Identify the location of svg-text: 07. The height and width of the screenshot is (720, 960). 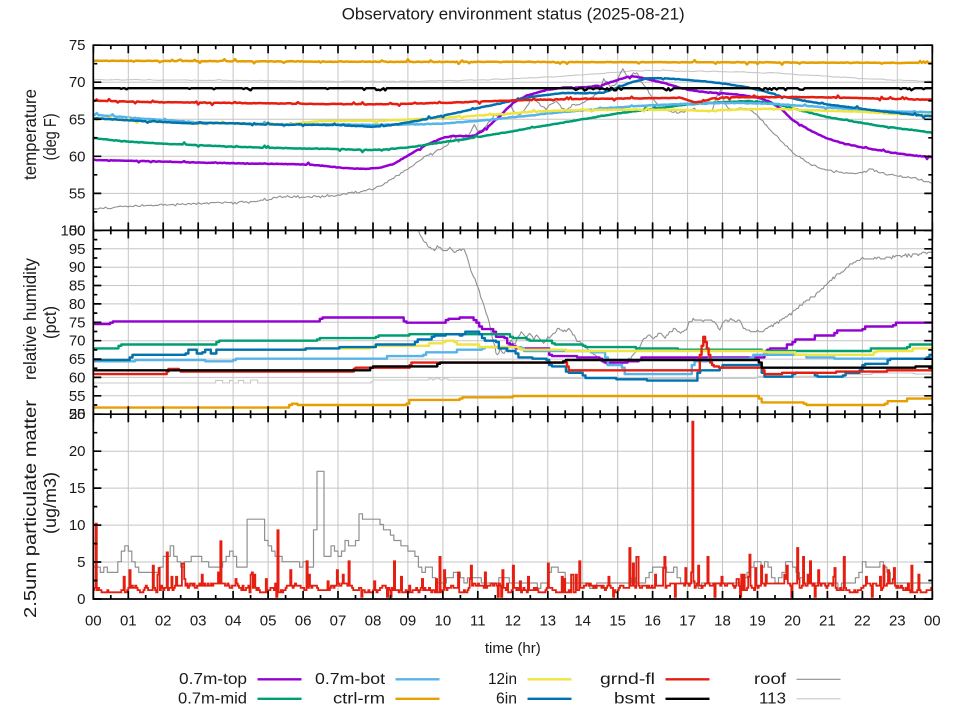
(338, 621).